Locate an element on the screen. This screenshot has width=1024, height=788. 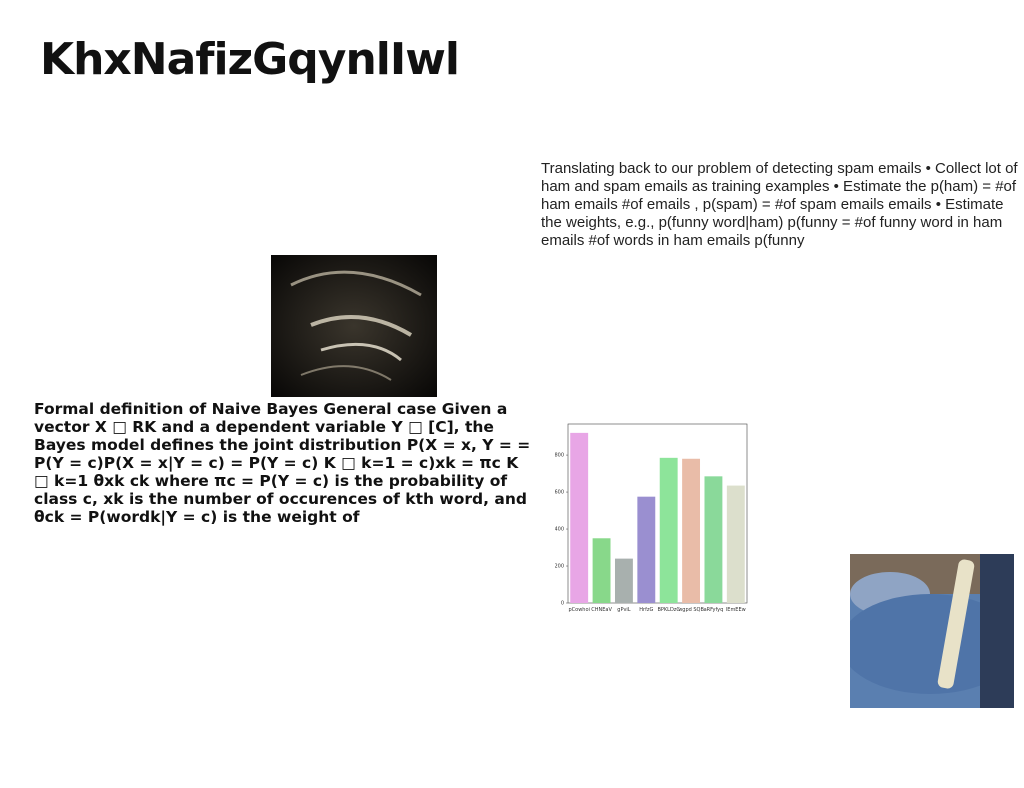
x-tick-label: aRFyfyq is located at coordinates (714, 610).